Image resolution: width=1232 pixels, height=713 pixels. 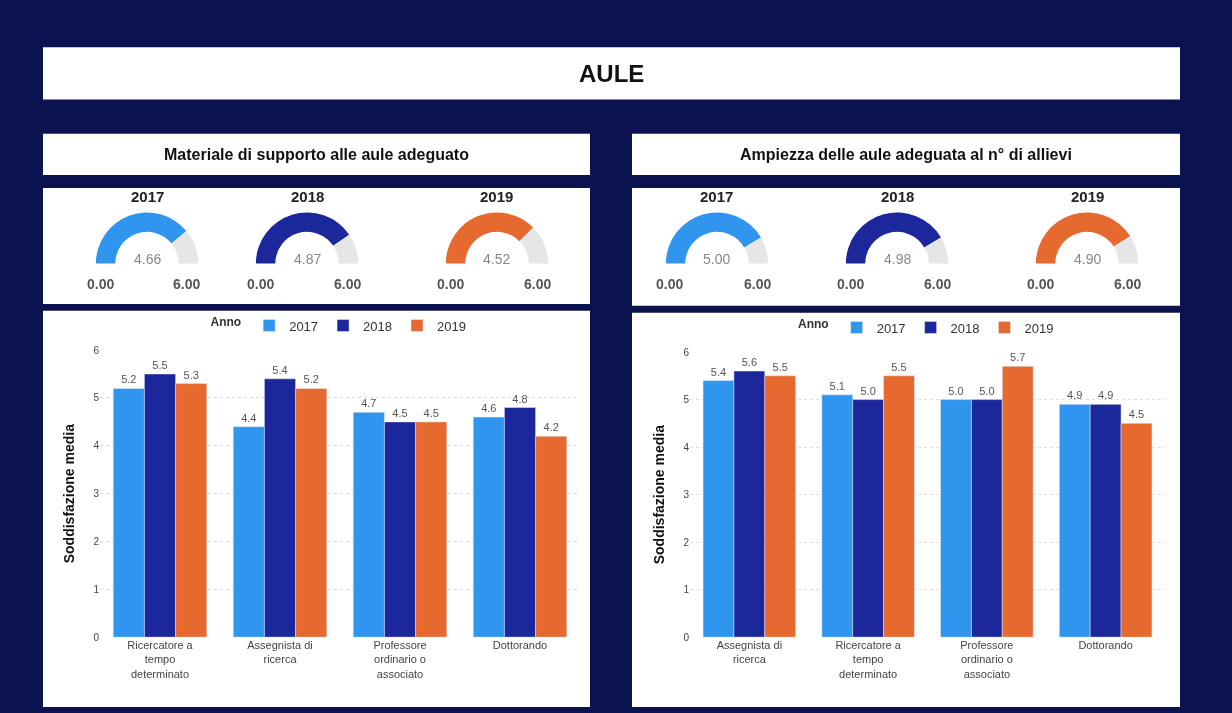 What do you see at coordinates (612, 73) in the screenshot?
I see `text: AULE` at bounding box center [612, 73].